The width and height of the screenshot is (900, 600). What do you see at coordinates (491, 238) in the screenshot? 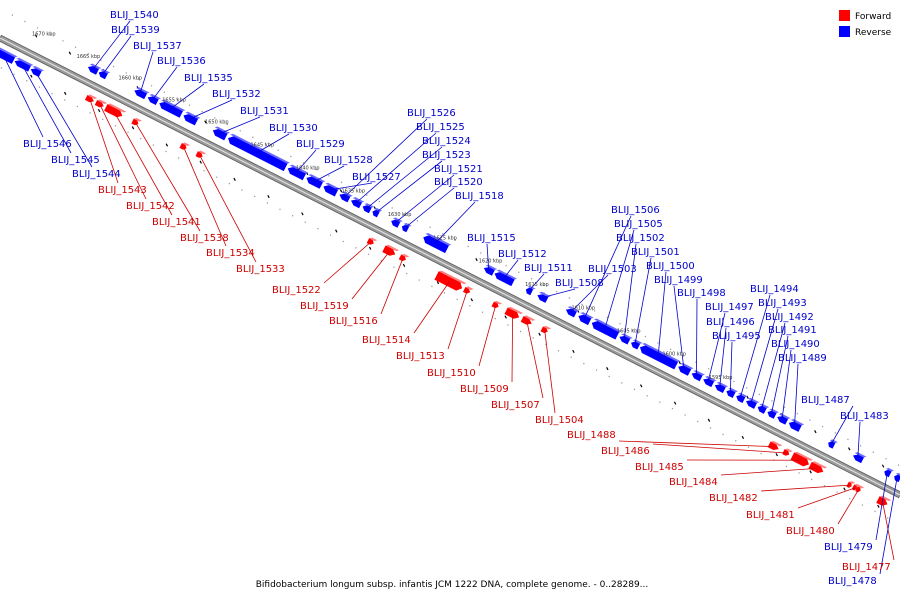
I see `gene-label-blij-1515: BLIJ_1515` at bounding box center [491, 238].